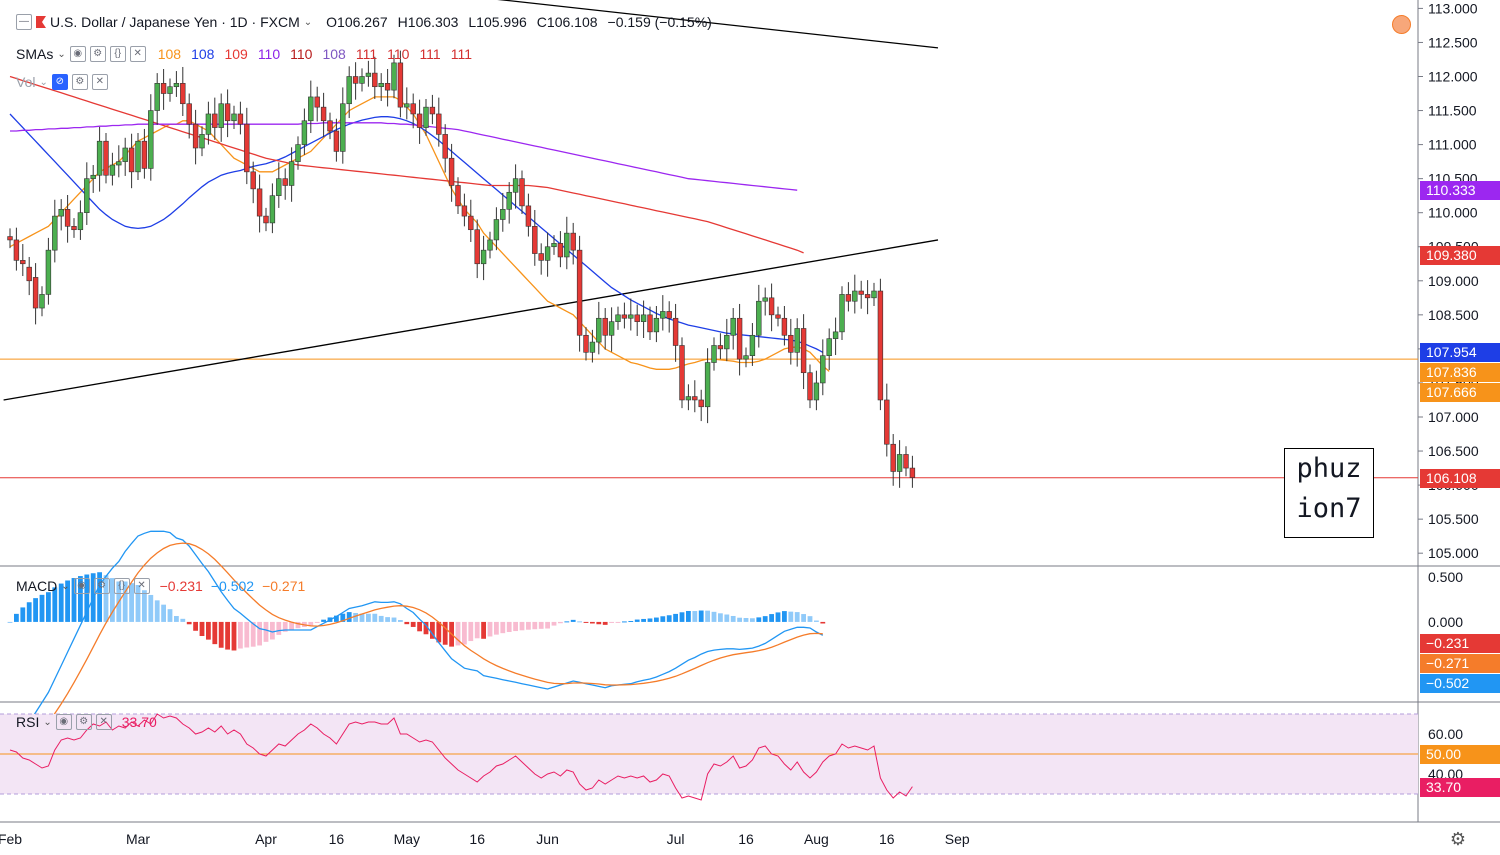  Describe the element at coordinates (121, 586) in the screenshot. I see `source-code-icon: {}` at that location.